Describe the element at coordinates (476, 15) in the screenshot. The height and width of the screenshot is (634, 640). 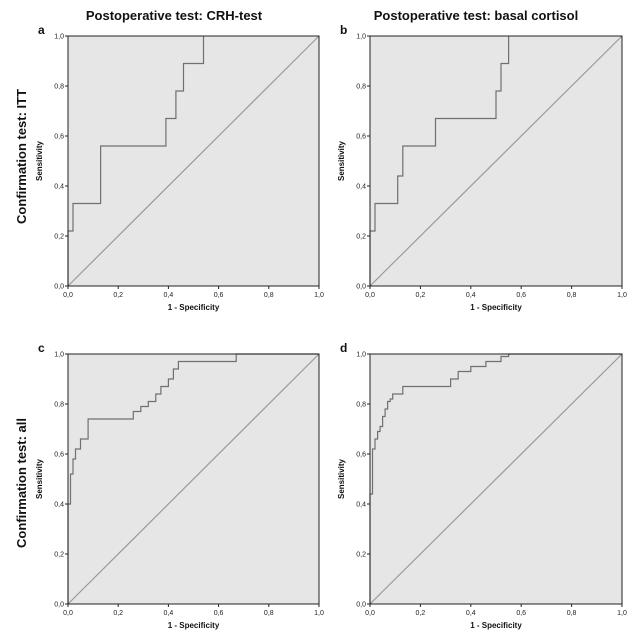
I see `column-title-basal-cortisol: Postoperative test: basal cortisol` at that location.